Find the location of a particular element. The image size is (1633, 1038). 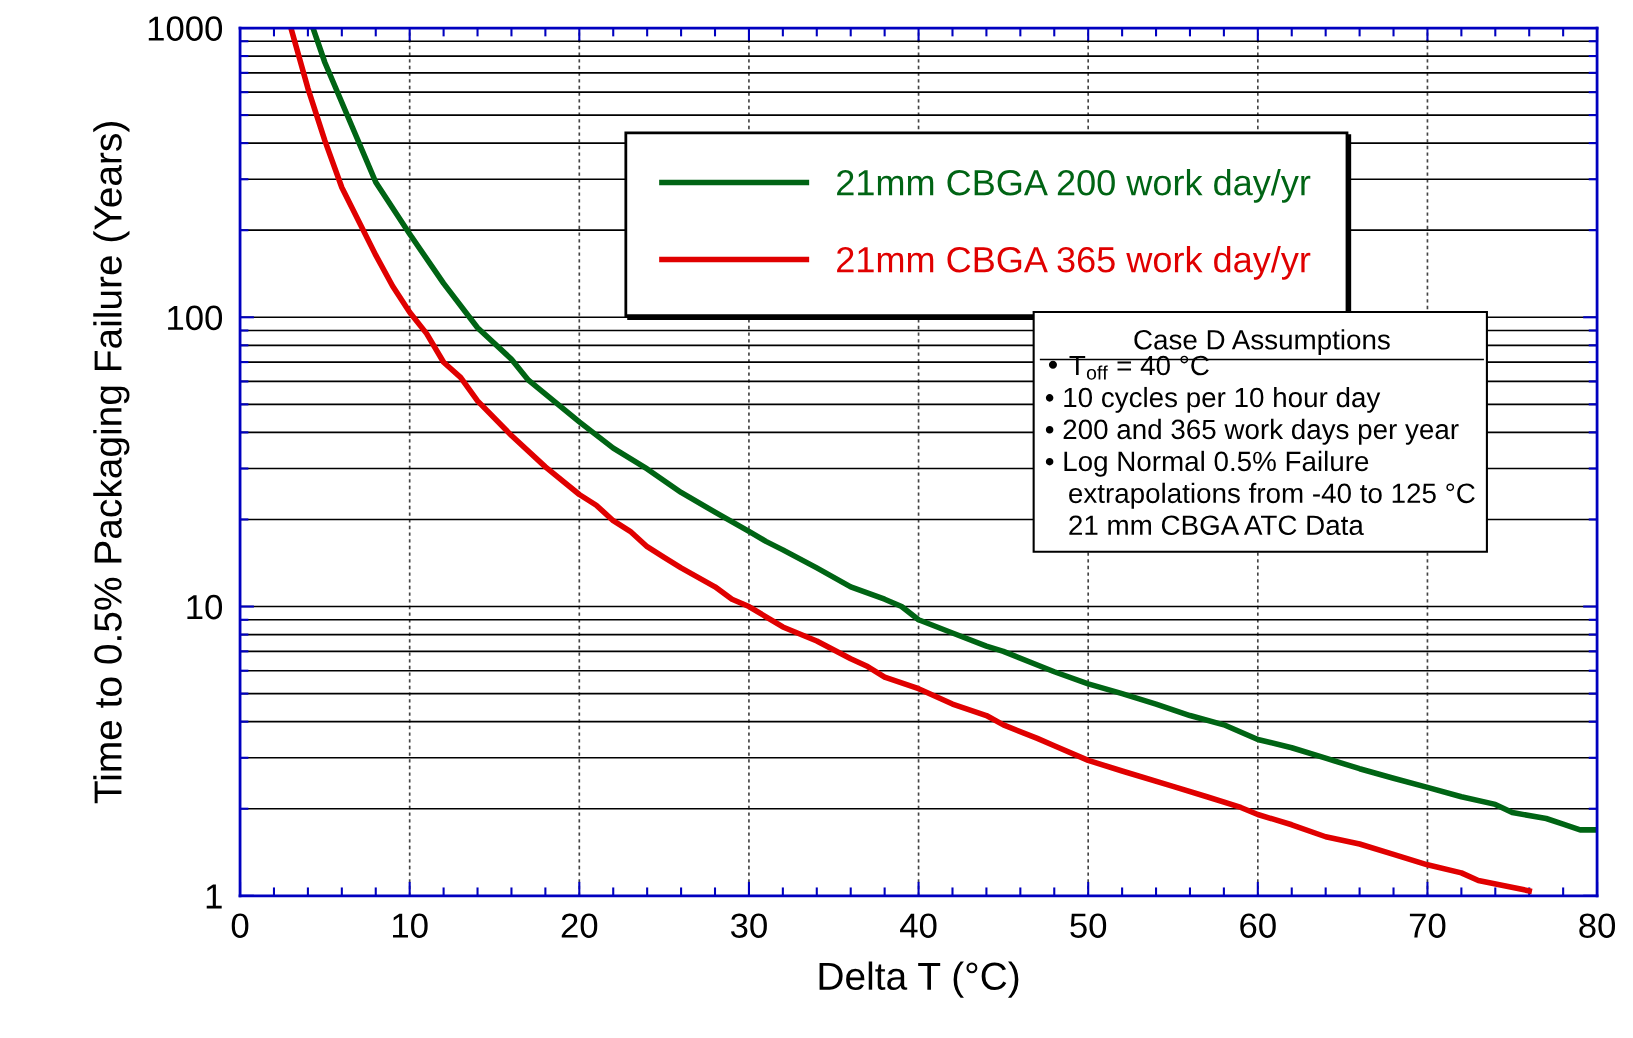

x-tick-label: 80 is located at coordinates (1597, 925).